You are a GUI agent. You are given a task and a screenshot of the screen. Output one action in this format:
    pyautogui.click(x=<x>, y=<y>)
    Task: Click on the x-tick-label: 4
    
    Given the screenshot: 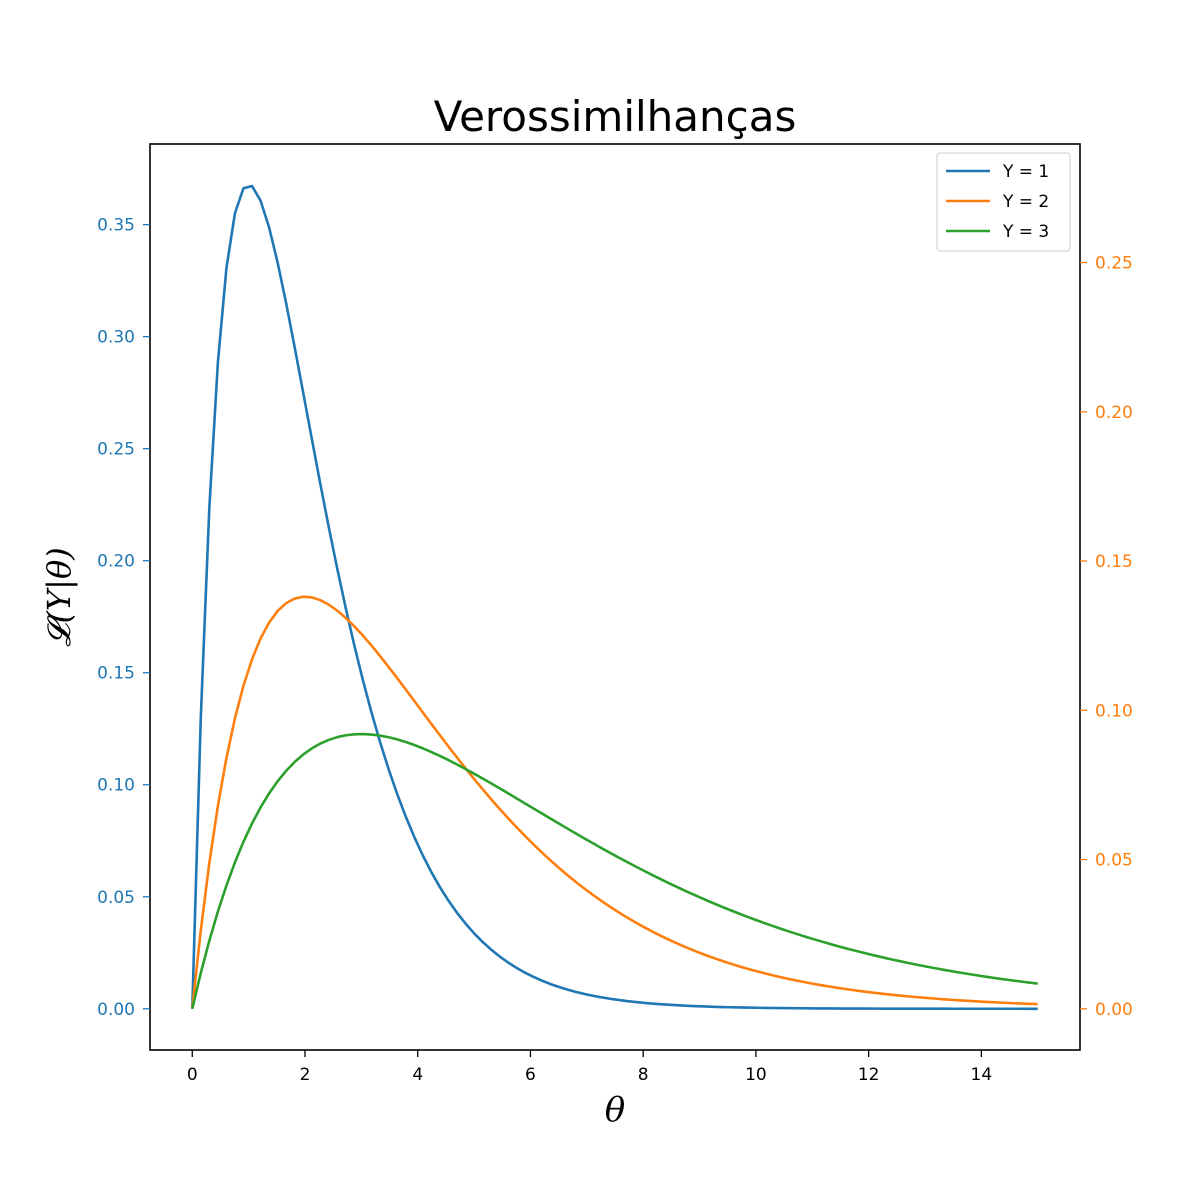 What is the action you would take?
    pyautogui.click(x=417, y=1075)
    